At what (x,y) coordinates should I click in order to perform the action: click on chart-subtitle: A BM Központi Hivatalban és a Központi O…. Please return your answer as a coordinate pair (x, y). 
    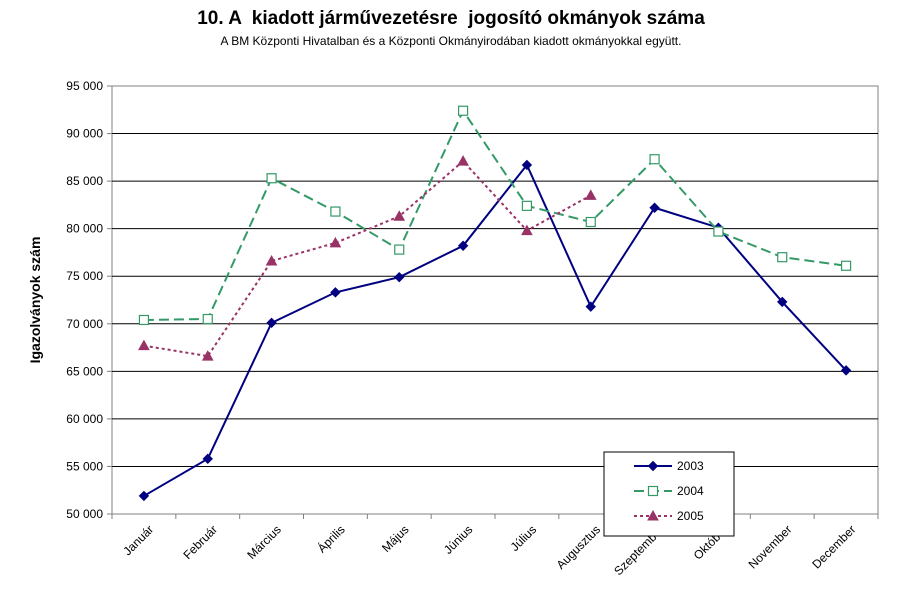
    Looking at the image, I should click on (451, 41).